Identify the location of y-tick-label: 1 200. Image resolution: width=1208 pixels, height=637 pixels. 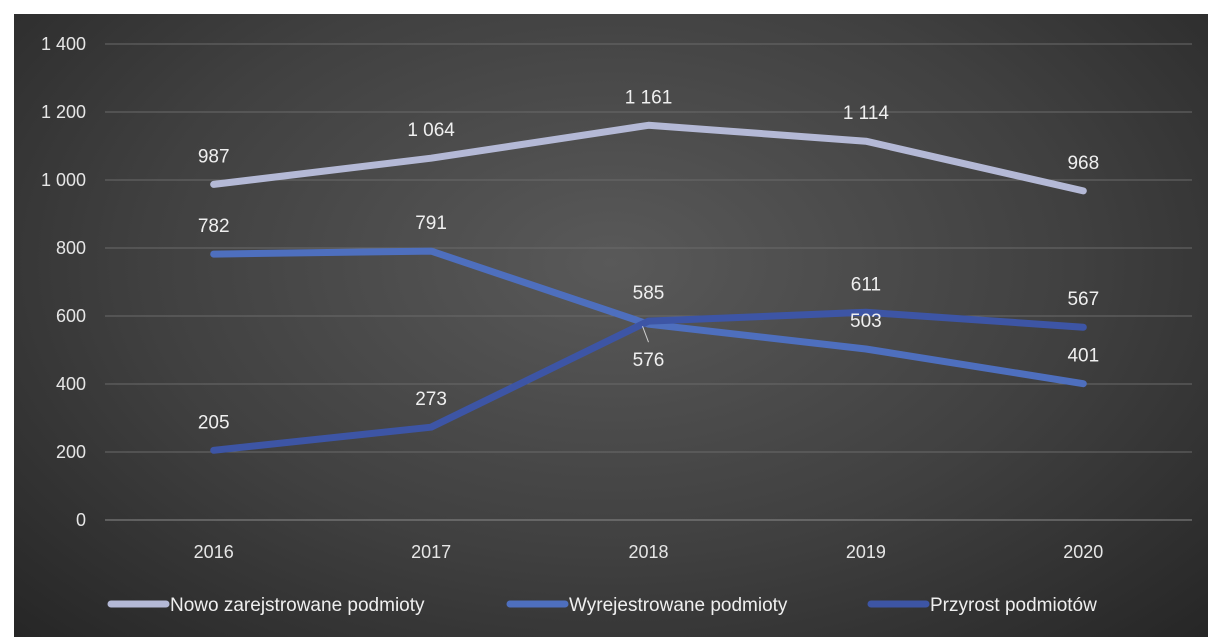
(63, 112).